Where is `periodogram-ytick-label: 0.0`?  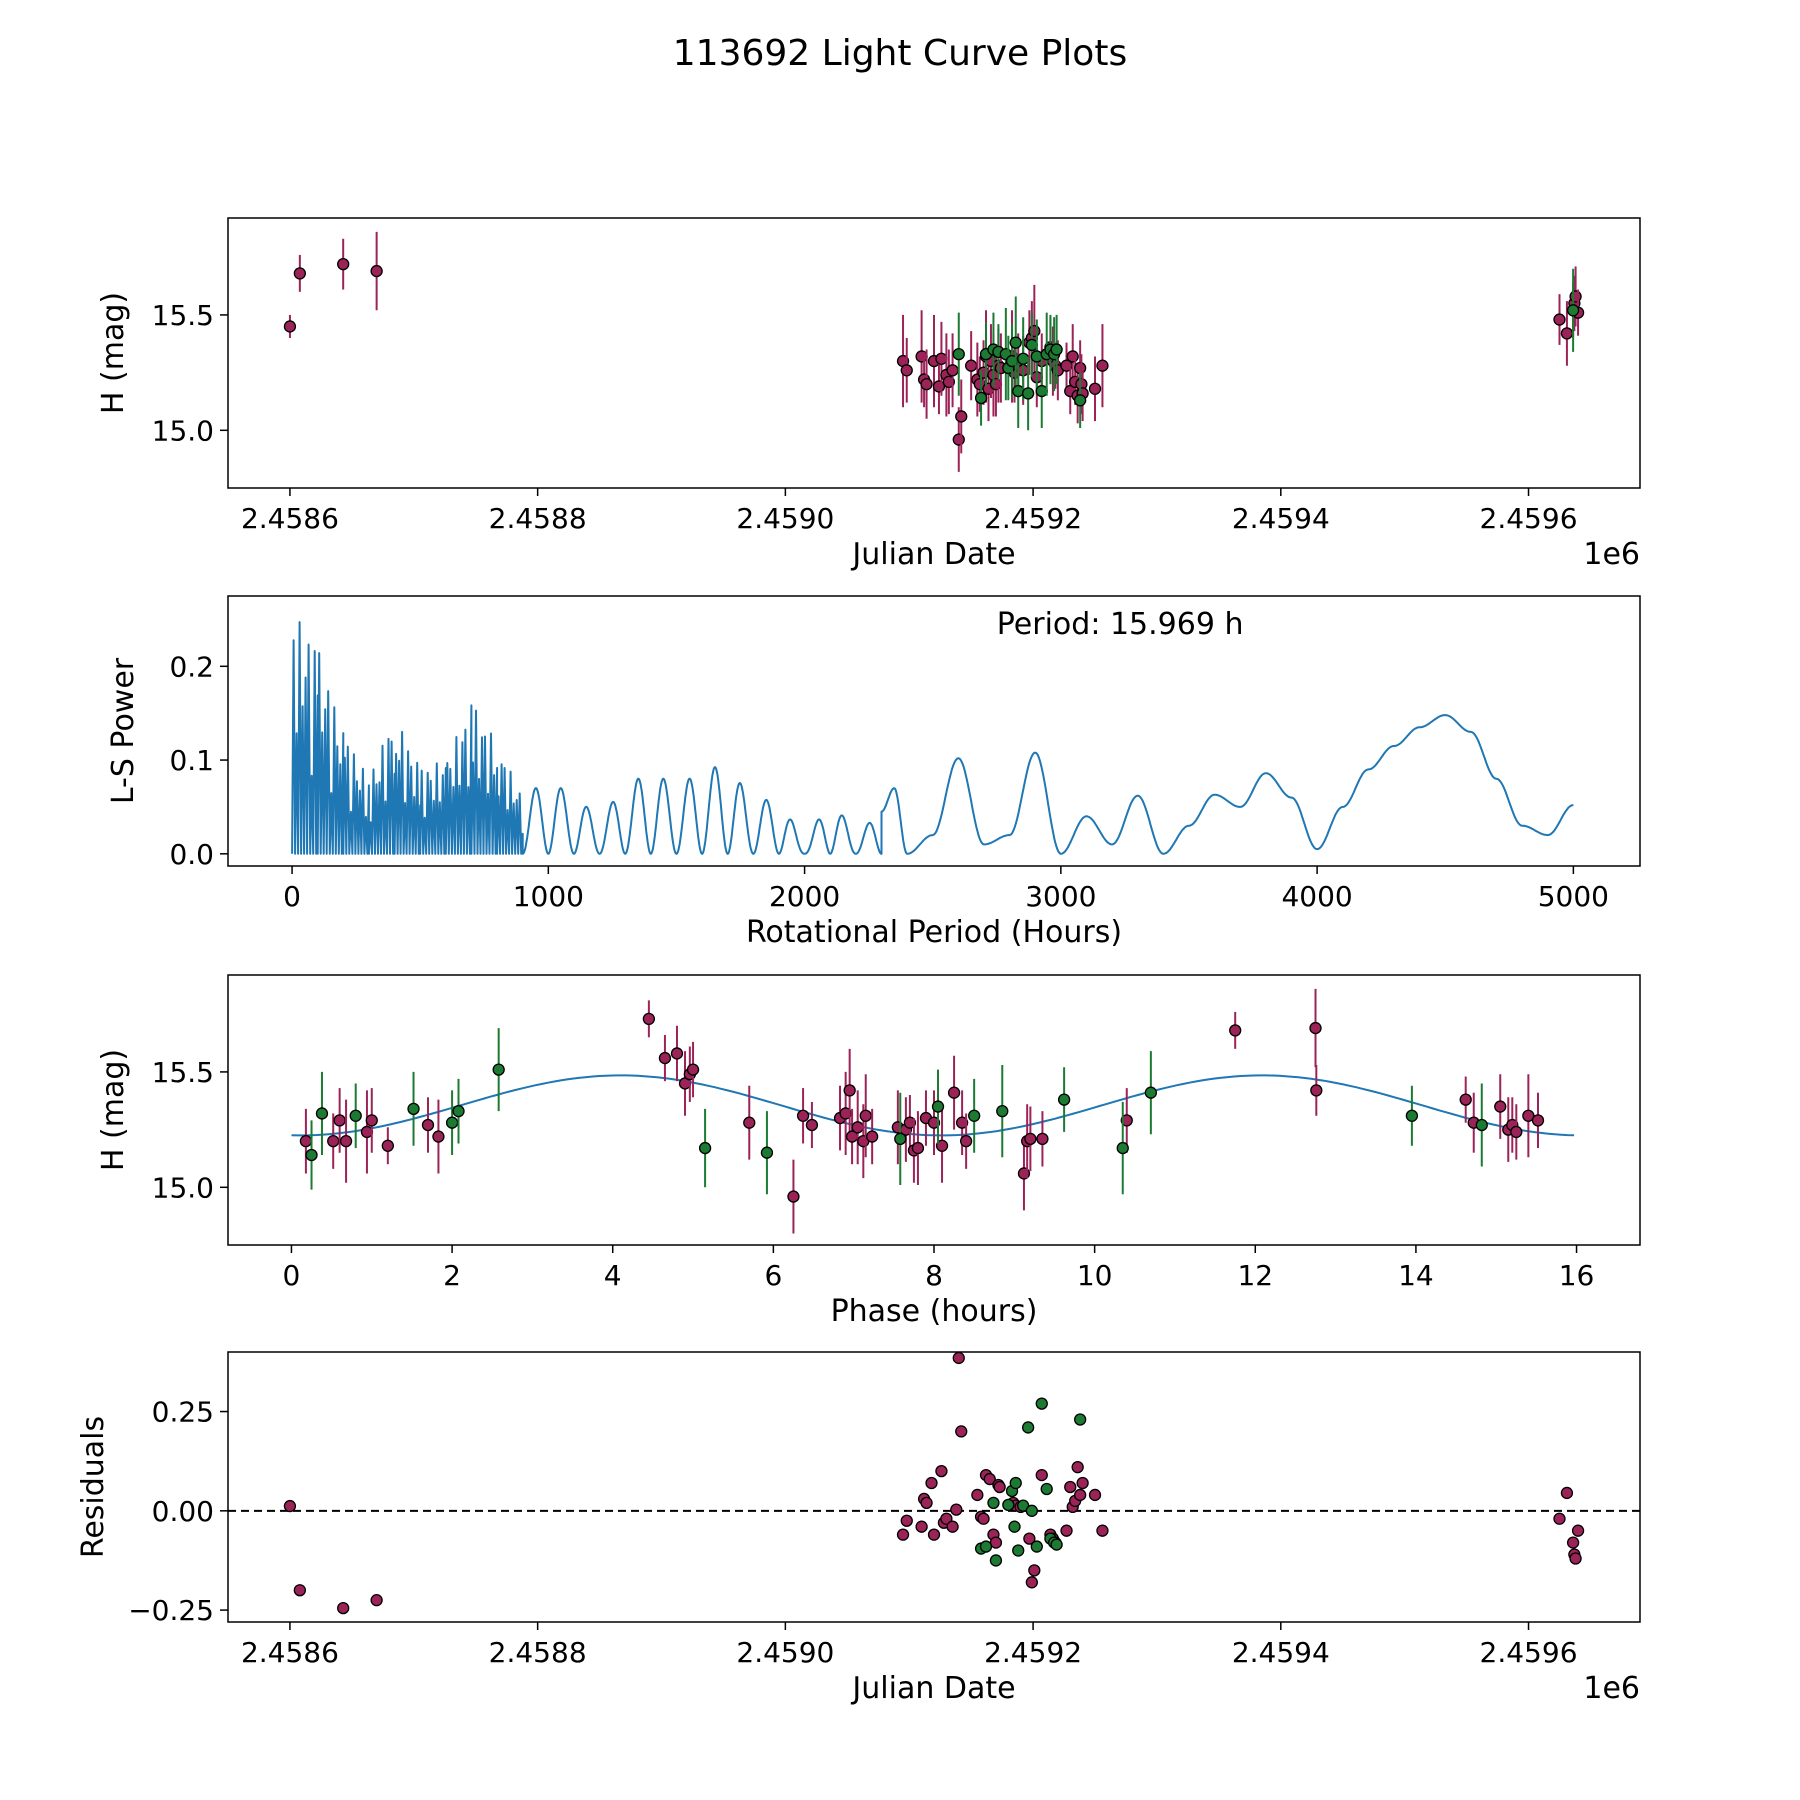 periodogram-ytick-label: 0.0 is located at coordinates (191, 854).